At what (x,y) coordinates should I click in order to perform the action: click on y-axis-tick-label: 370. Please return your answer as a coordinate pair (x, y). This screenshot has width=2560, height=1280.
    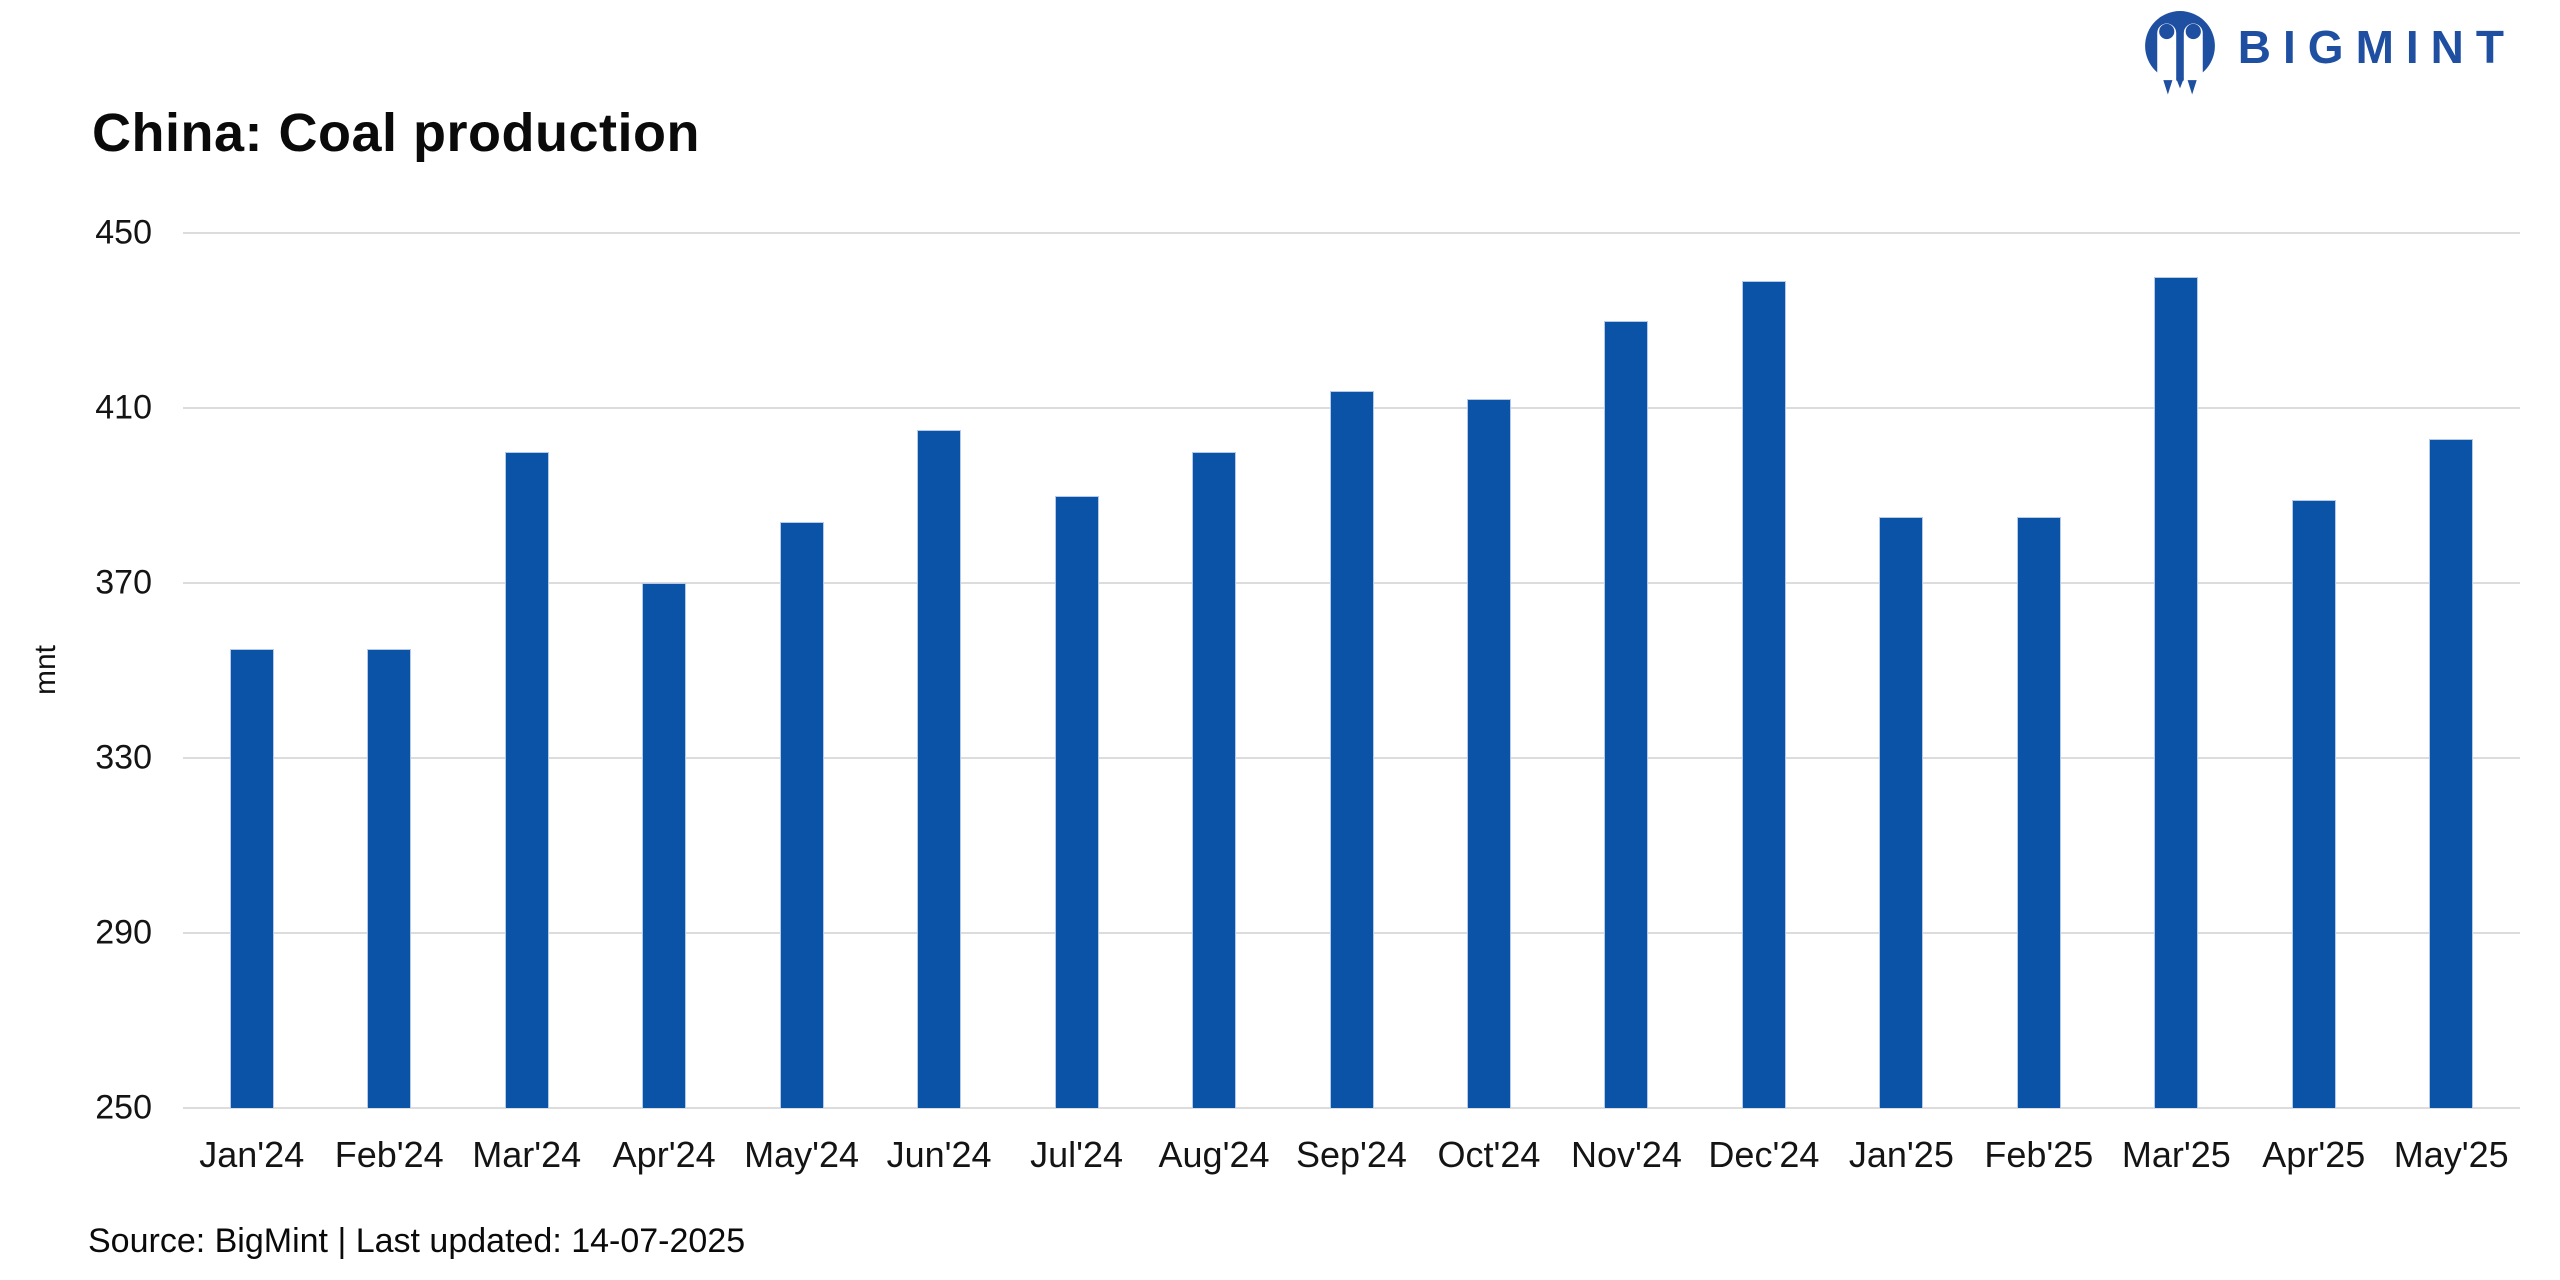
    Looking at the image, I should click on (123, 582).